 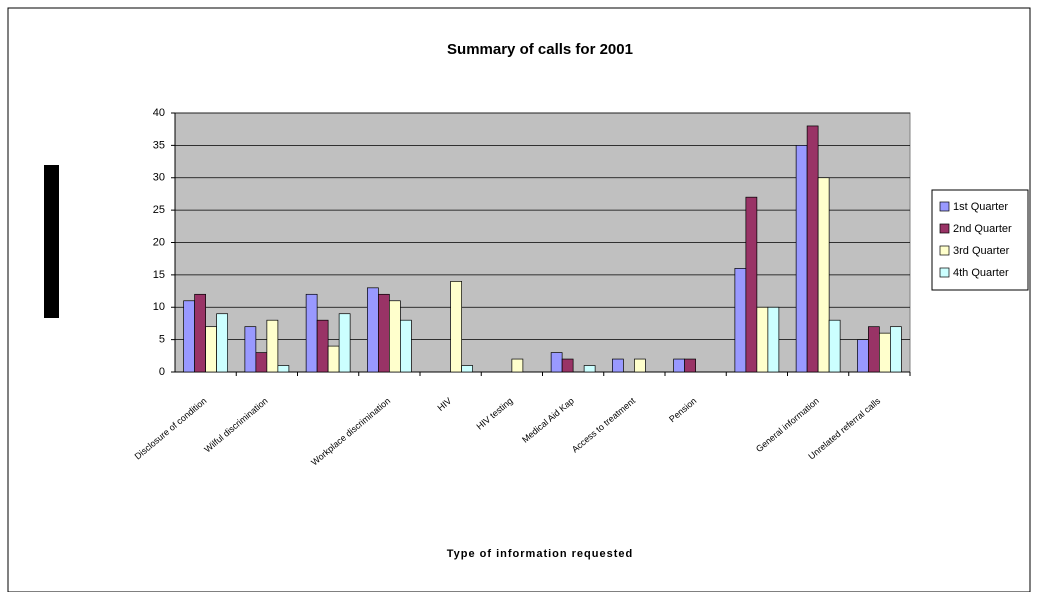 What do you see at coordinates (162, 372) in the screenshot?
I see `y-tick-label: 0` at bounding box center [162, 372].